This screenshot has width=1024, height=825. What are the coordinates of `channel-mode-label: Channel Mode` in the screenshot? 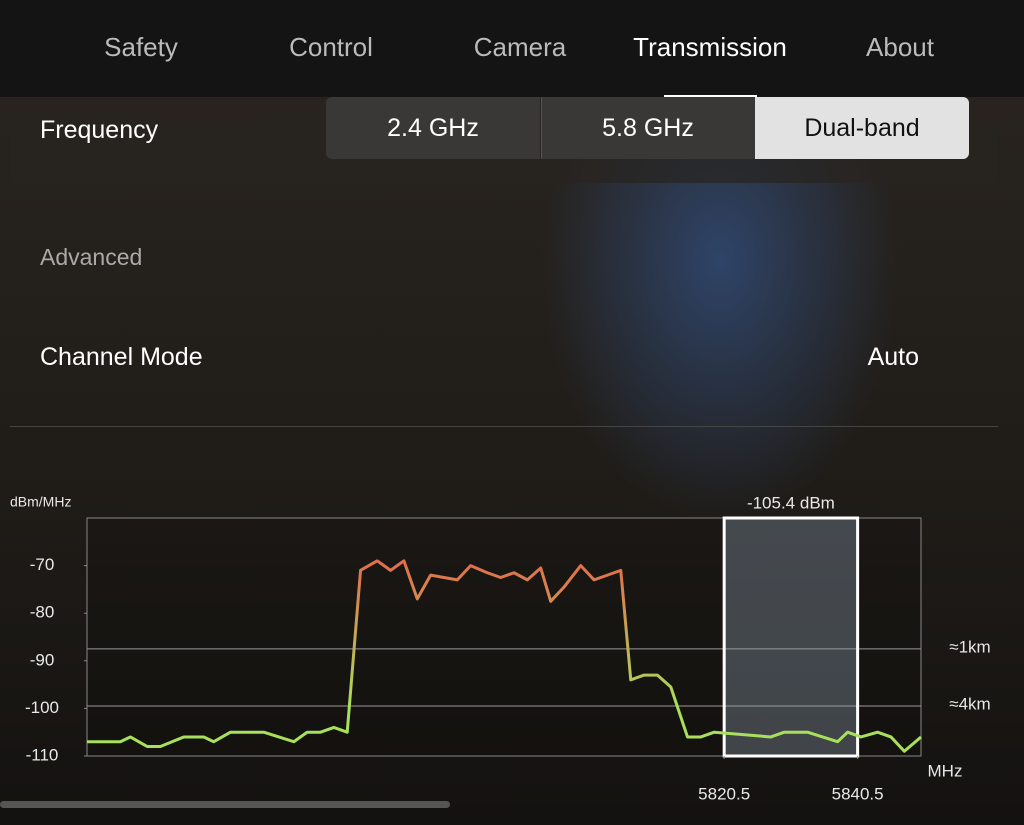 It's located at (121, 357).